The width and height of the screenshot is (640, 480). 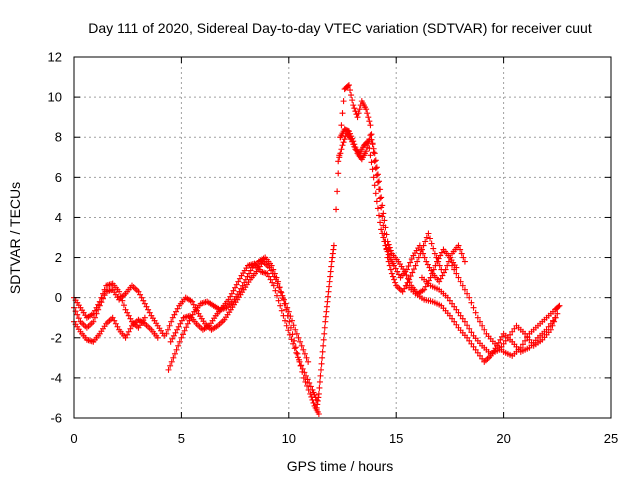 I want to click on series-track-g, so click(x=325, y=326).